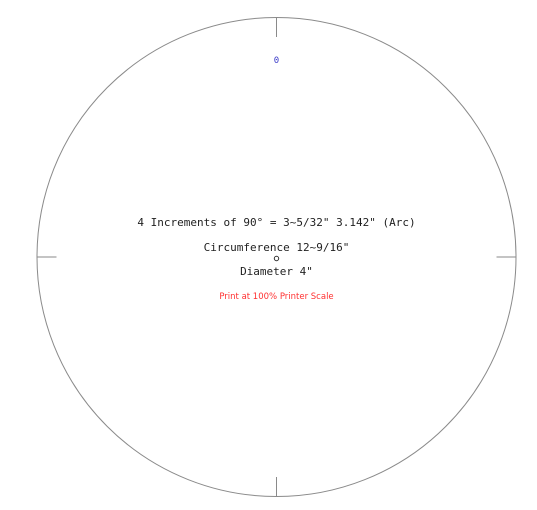 Image resolution: width=537 pixels, height=510 pixels. I want to click on start-marker-label: 0, so click(276, 61).